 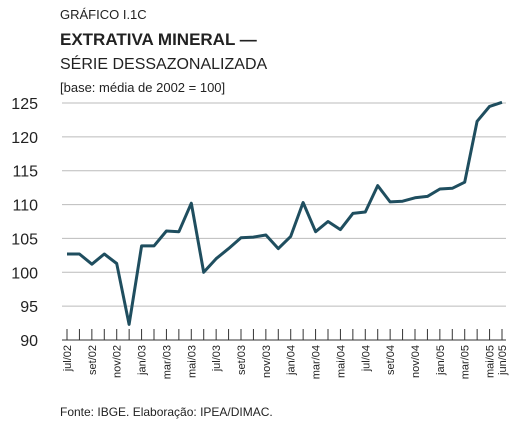 What do you see at coordinates (118, 361) in the screenshot?
I see `x-tick-label: nov/02` at bounding box center [118, 361].